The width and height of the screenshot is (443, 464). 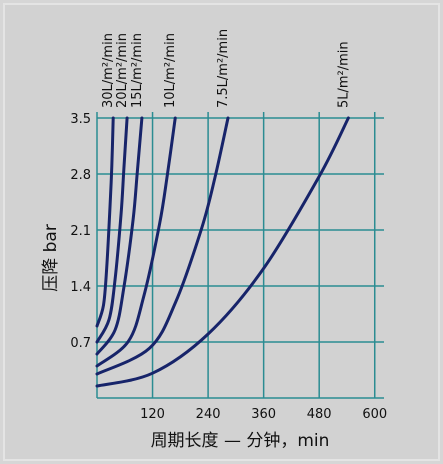 I want to click on series-label: 10L/m²/min, so click(x=170, y=70).